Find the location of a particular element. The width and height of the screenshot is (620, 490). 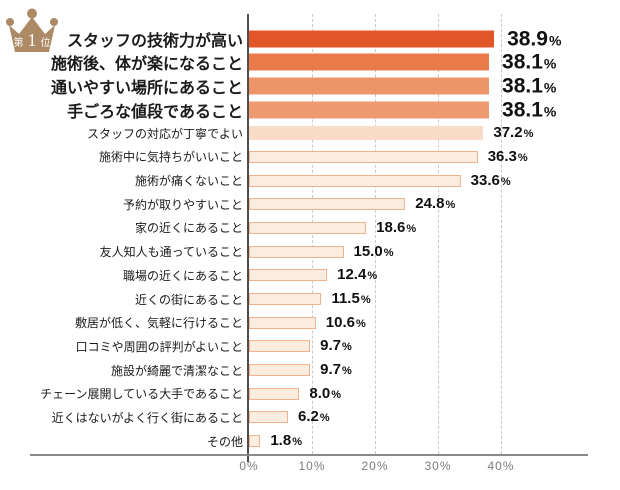

category-label: 近くはないがよく行く街にあること is located at coordinates (147, 417).